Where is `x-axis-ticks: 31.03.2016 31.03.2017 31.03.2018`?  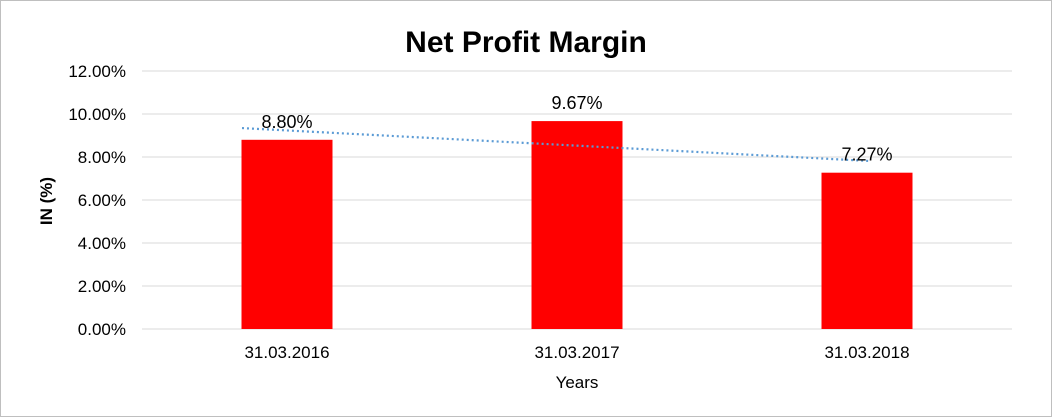 x-axis-ticks: 31.03.2016 31.03.2017 31.03.2018 is located at coordinates (576, 352).